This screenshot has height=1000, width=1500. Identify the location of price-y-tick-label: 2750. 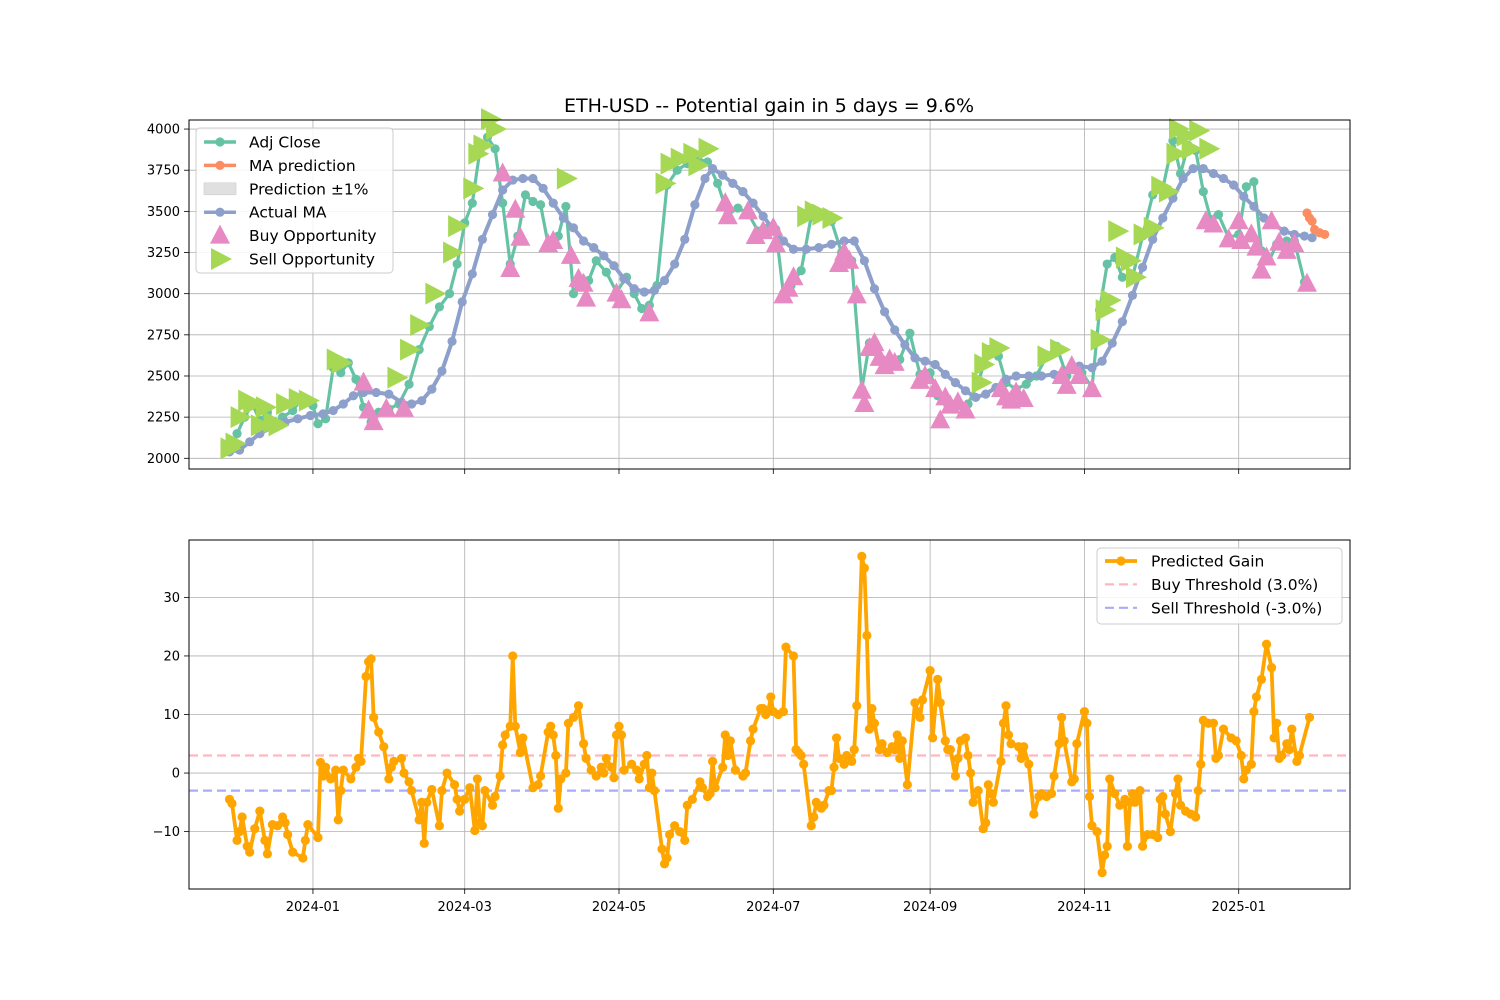
(163, 335).